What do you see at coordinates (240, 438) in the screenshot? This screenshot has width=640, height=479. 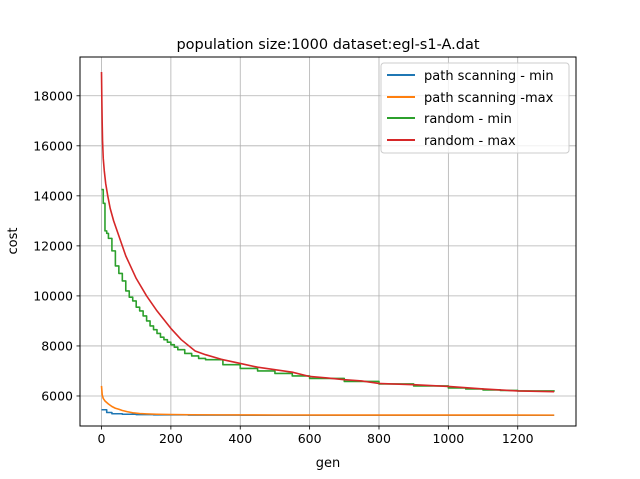 I see `x-tick-label: 400` at bounding box center [240, 438].